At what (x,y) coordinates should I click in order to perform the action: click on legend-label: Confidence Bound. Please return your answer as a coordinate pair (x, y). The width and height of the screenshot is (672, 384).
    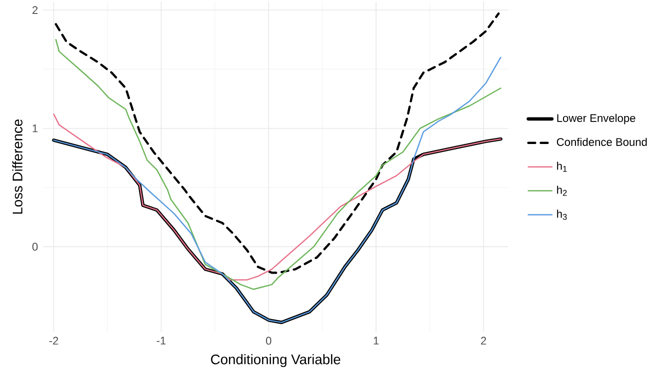
    Looking at the image, I should click on (601, 142).